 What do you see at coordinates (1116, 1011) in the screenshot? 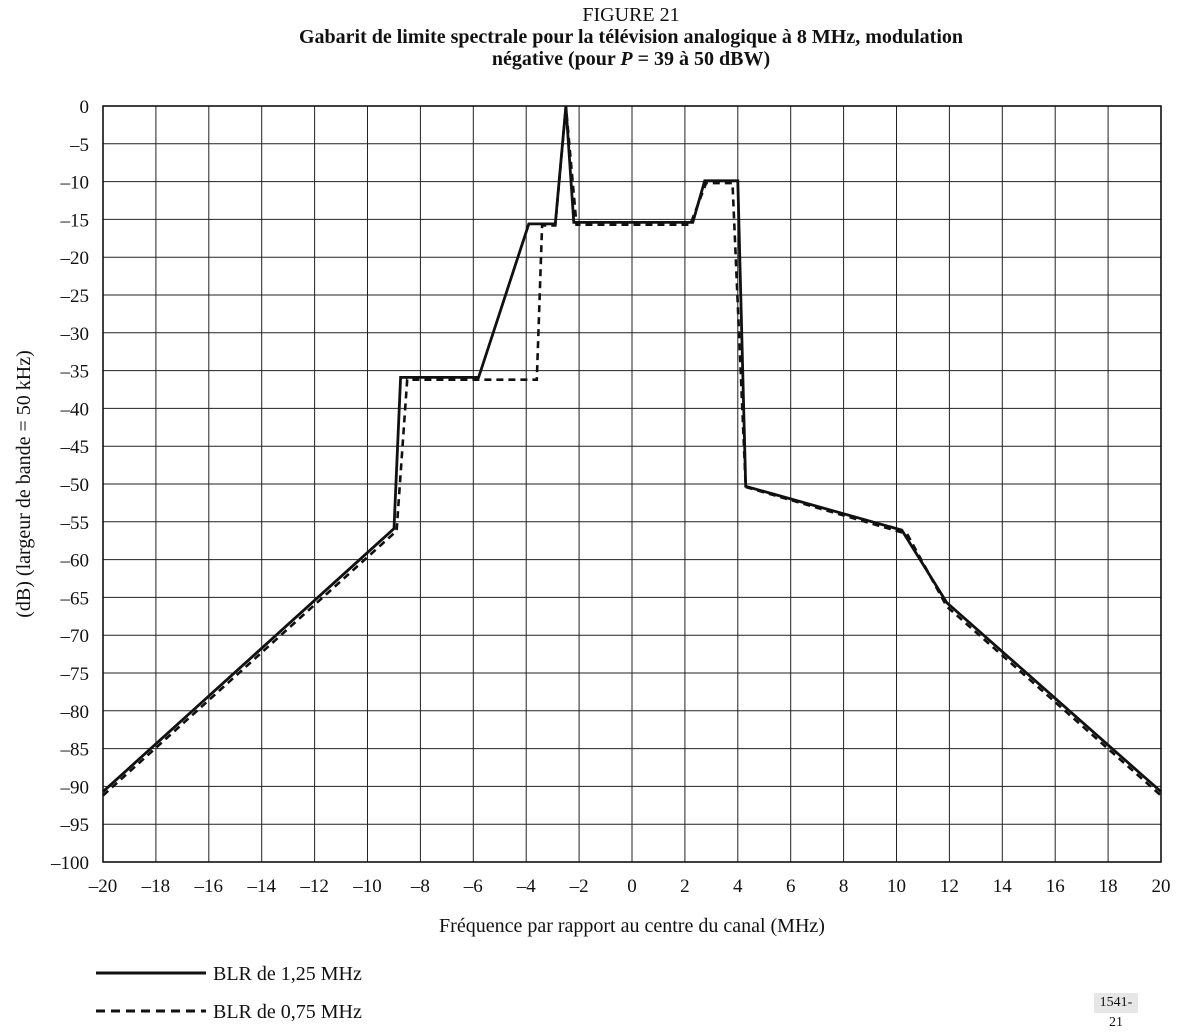
I see `figure-code-badge: 1541-21` at bounding box center [1116, 1011].